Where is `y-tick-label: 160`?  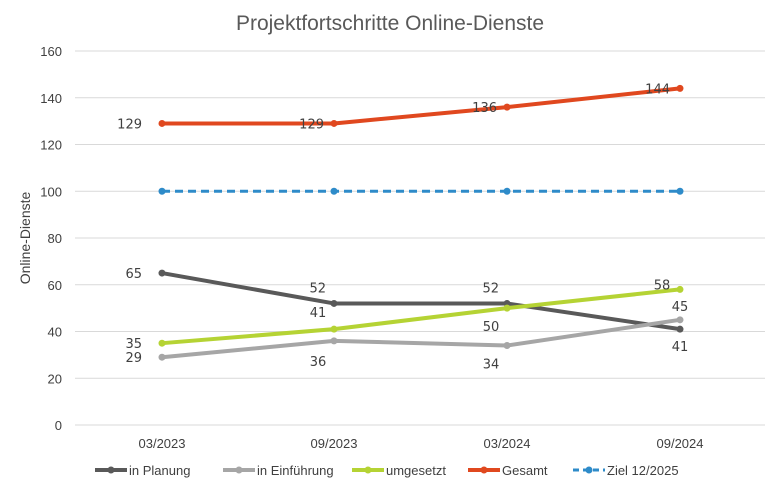 y-tick-label: 160 is located at coordinates (51, 51).